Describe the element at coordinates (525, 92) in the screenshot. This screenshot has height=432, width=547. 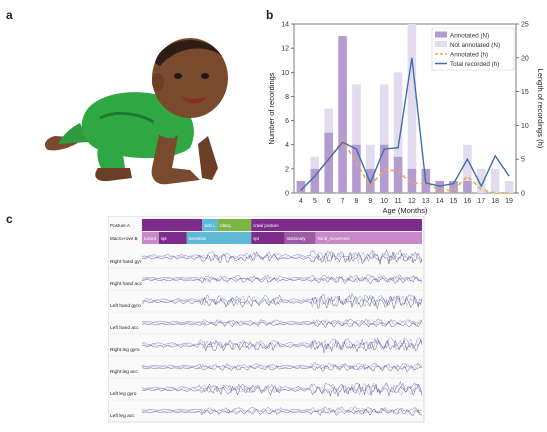
I see `y2-tick-label: 15` at that location.